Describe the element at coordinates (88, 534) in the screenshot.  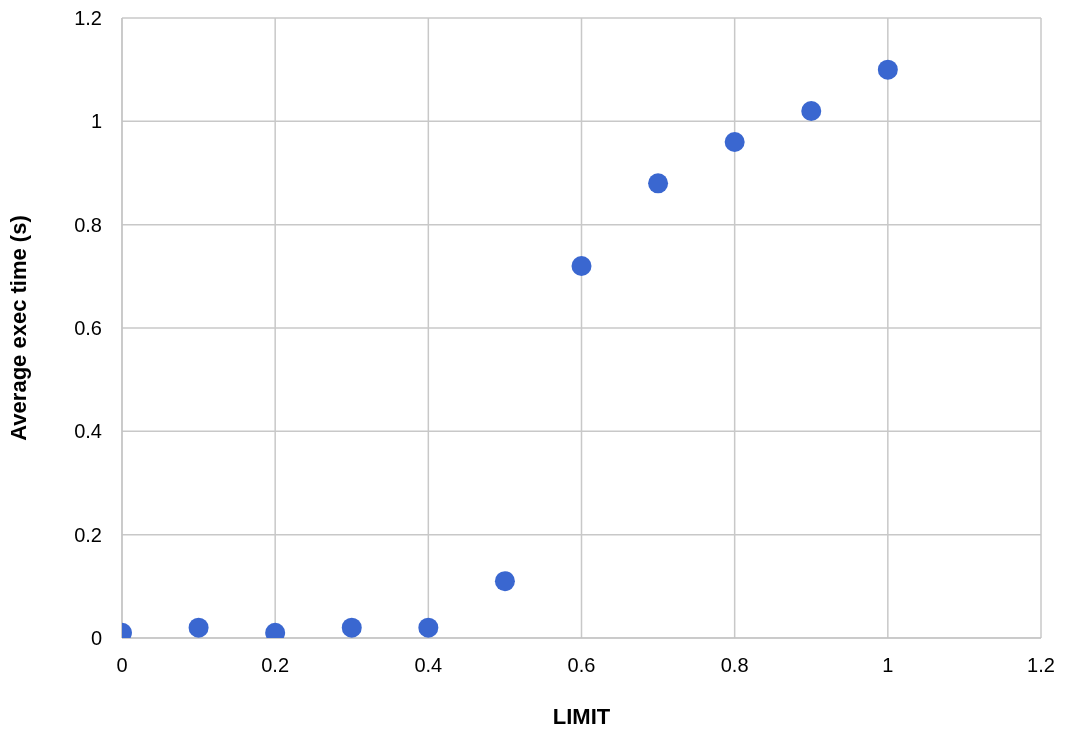
I see `y-tick-label: 0.2` at that location.